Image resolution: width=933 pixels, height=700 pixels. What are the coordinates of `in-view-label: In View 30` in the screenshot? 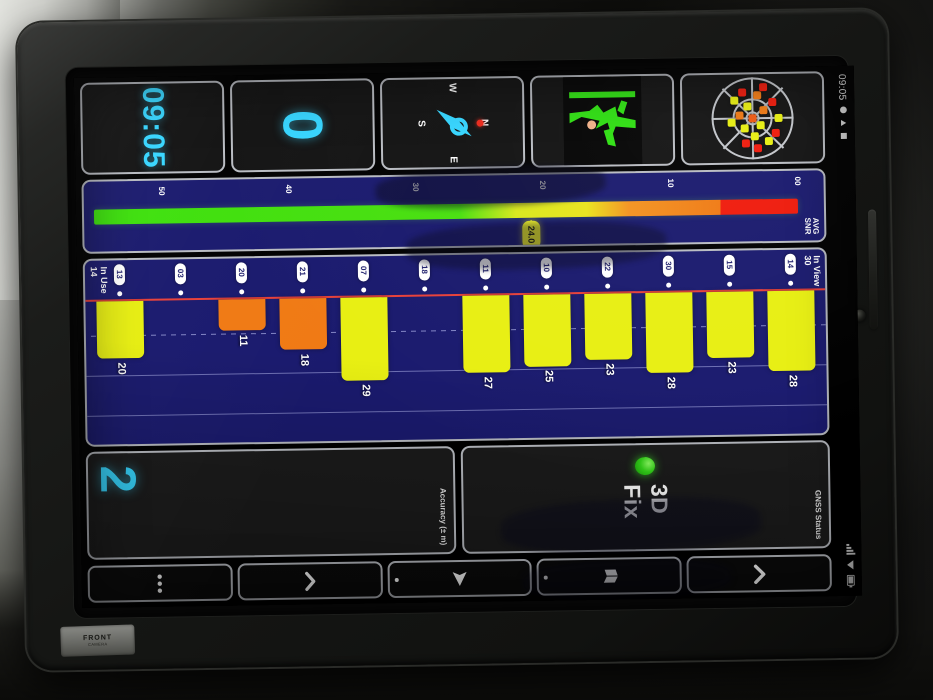 It's located at (812, 271).